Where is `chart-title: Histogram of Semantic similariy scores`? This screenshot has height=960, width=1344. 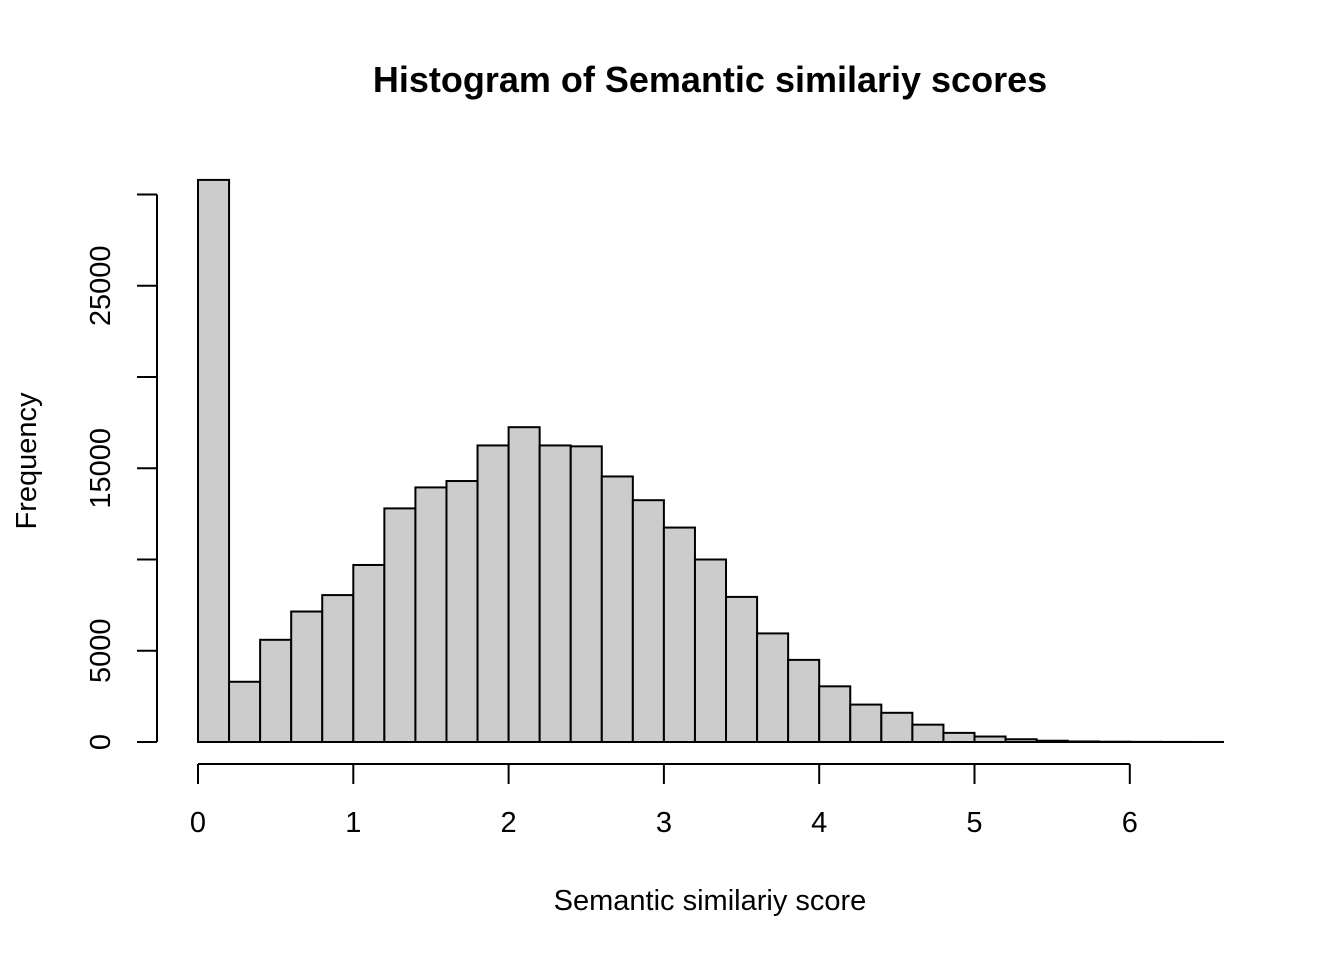 chart-title: Histogram of Semantic similariy scores is located at coordinates (710, 79).